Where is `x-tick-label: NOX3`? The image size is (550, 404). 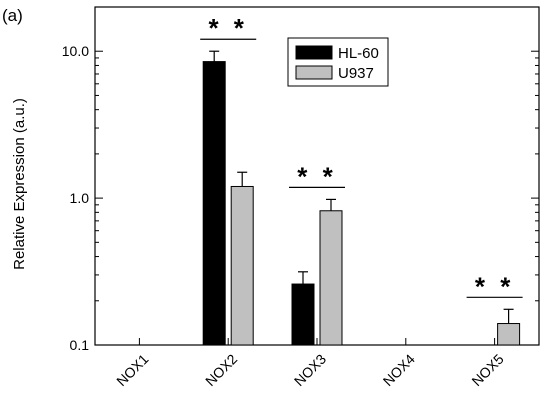 x-tick-label: NOX3 is located at coordinates (310, 370).